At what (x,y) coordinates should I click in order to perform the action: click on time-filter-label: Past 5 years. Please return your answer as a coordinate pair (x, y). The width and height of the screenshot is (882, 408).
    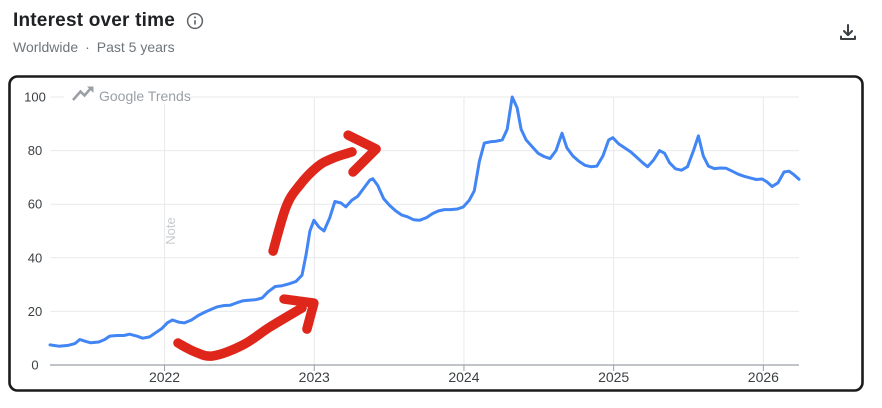
    Looking at the image, I should click on (135, 47).